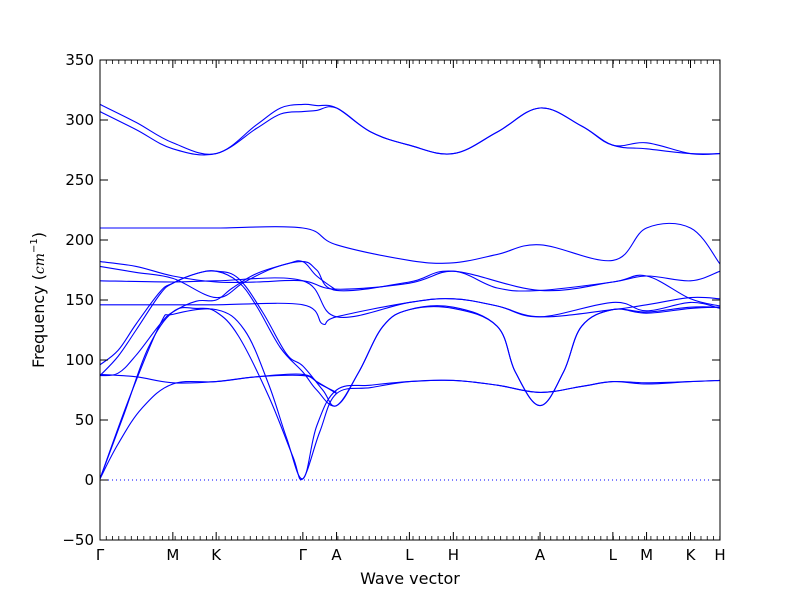 The width and height of the screenshot is (800, 600). What do you see at coordinates (79, 300) in the screenshot?
I see `y-tick-label: 150` at bounding box center [79, 300].